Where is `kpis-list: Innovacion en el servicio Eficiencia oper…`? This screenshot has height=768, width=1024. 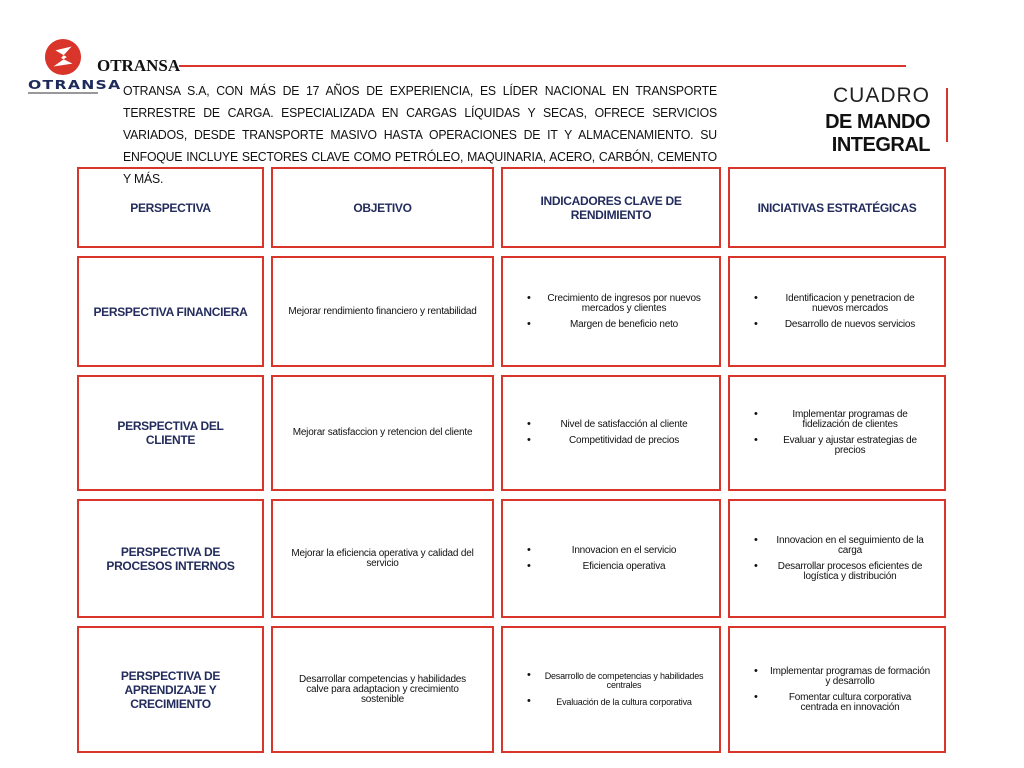 kpis-list: Innovacion en el servicio Eficiencia oper… is located at coordinates (611, 559).